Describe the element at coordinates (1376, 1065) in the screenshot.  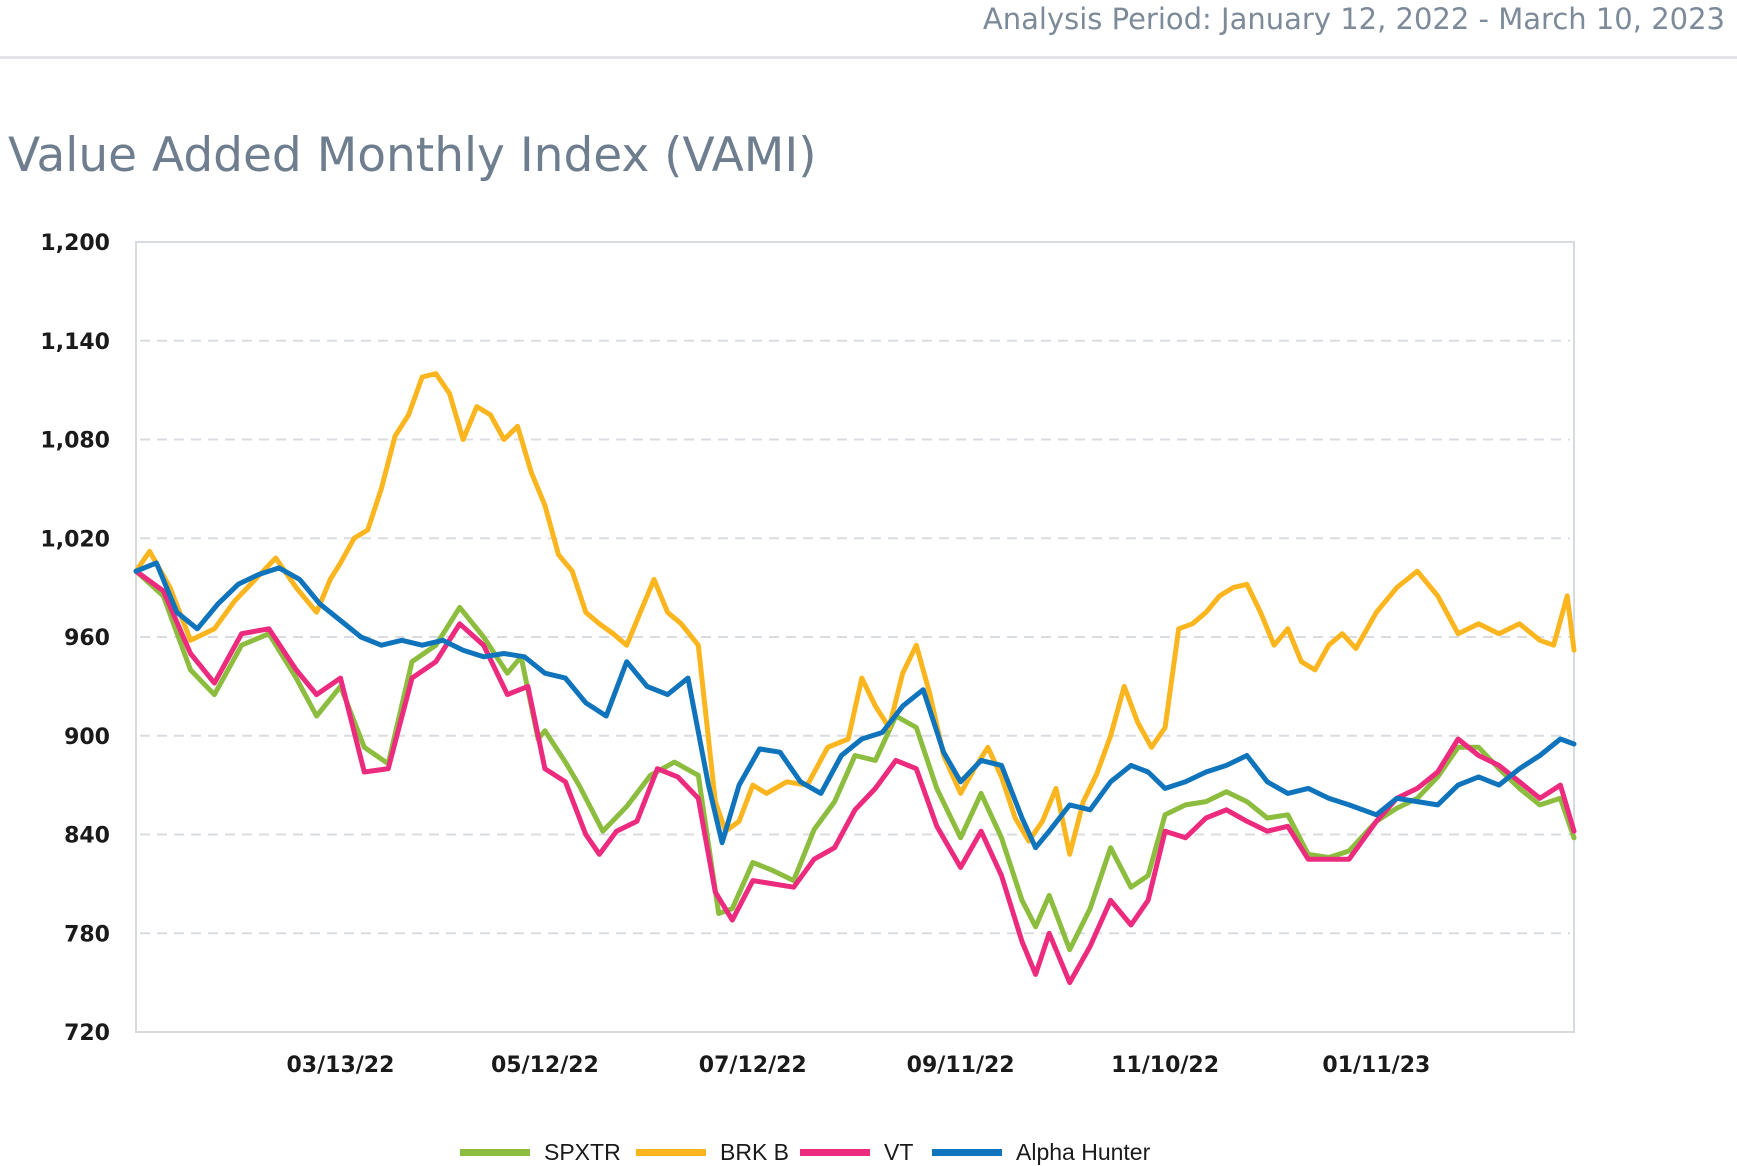
I see `x-tick-label: 01/11/23` at that location.